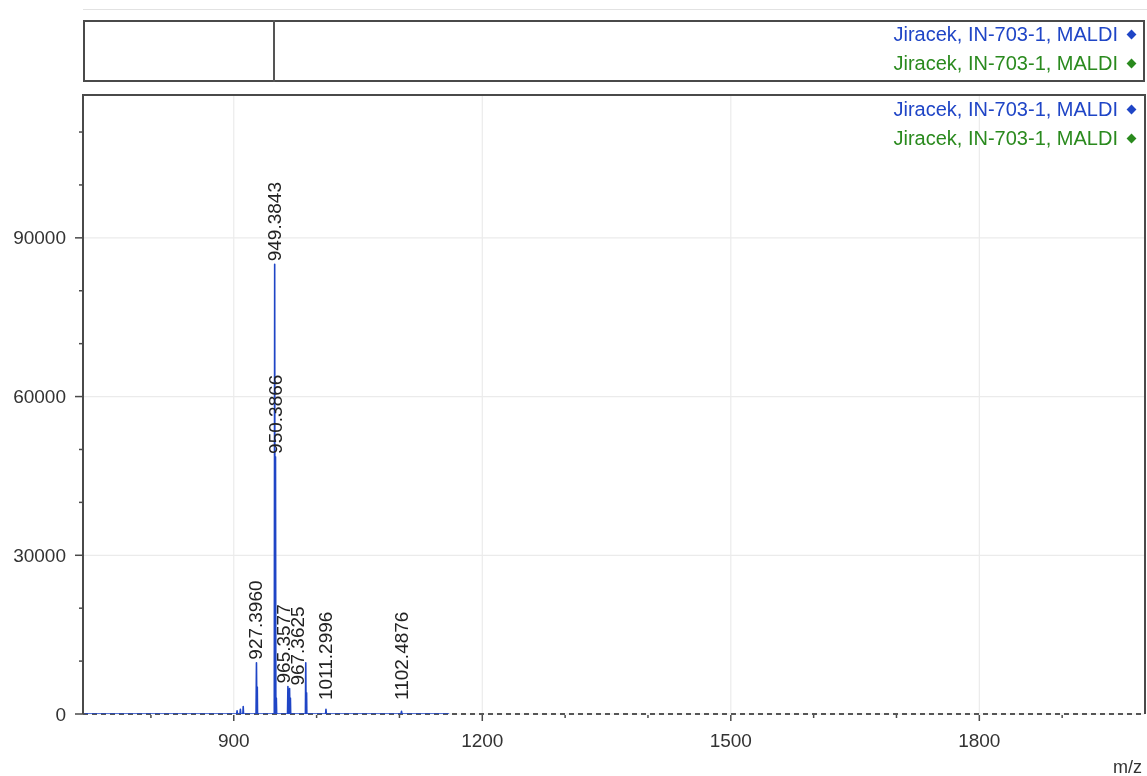  Describe the element at coordinates (275, 414) in the screenshot. I see `annotation: 950.3866` at that location.